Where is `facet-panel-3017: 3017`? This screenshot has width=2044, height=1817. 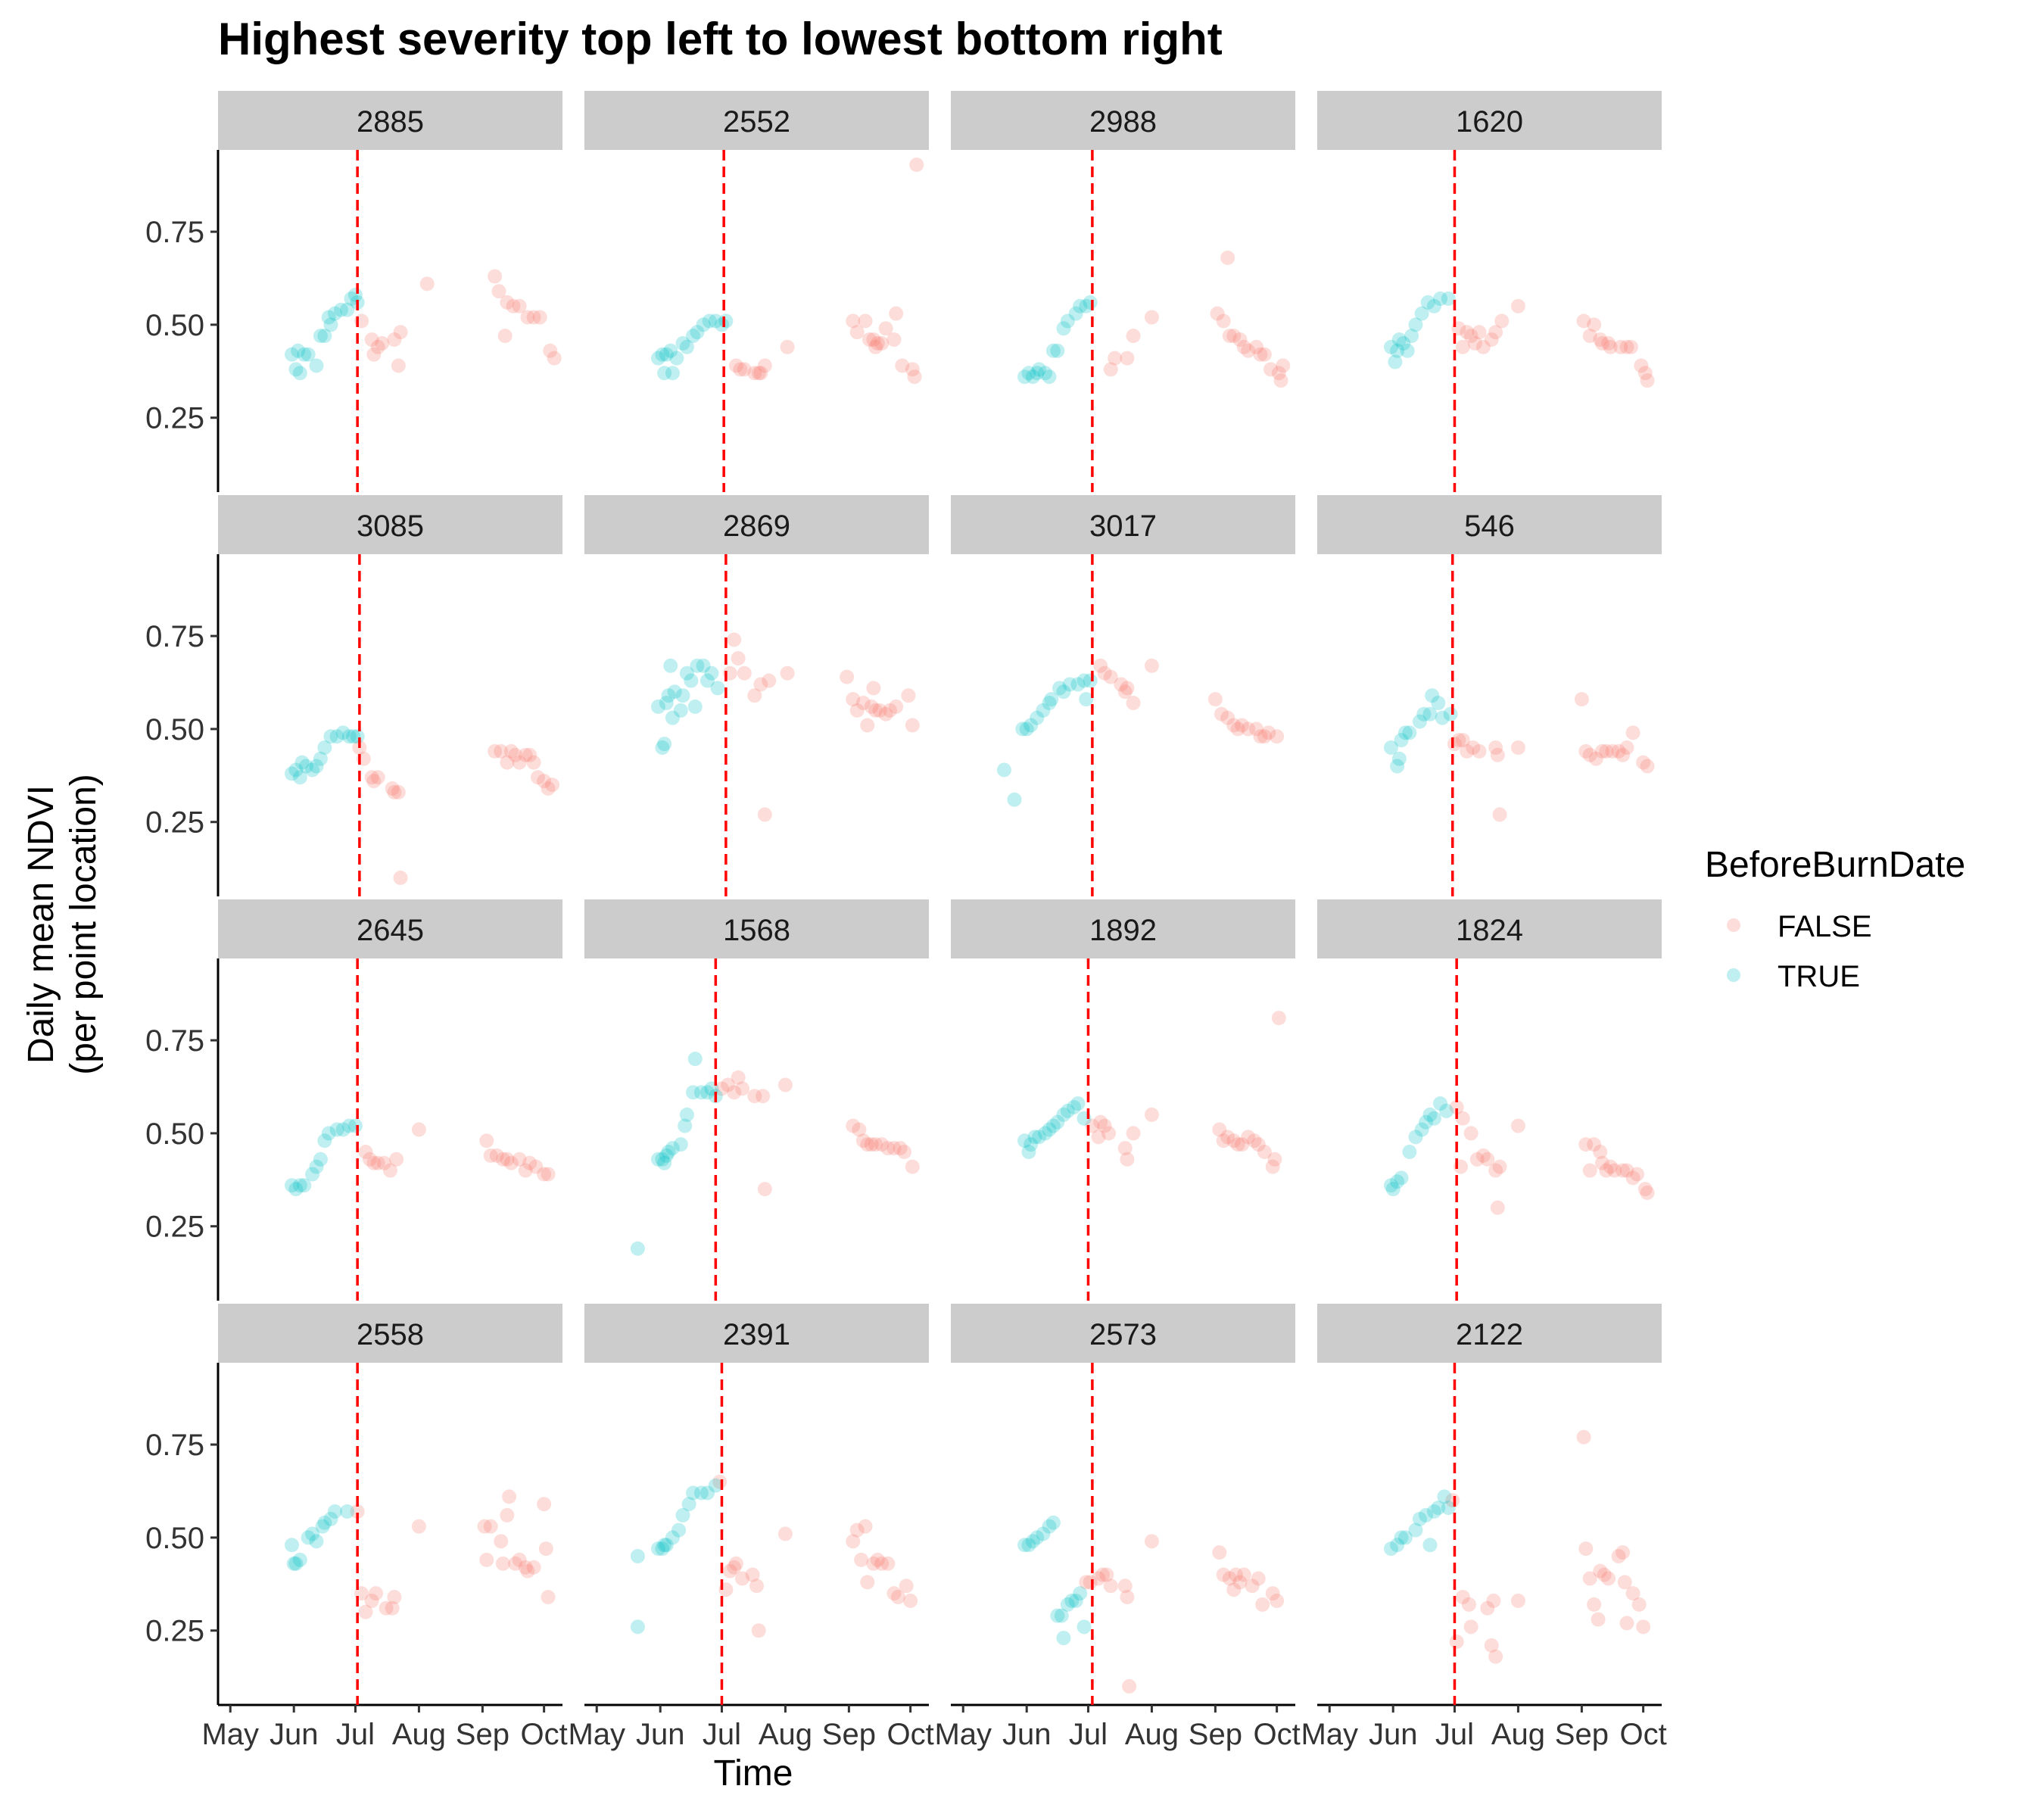 facet-panel-3017: 3017 is located at coordinates (1123, 695).